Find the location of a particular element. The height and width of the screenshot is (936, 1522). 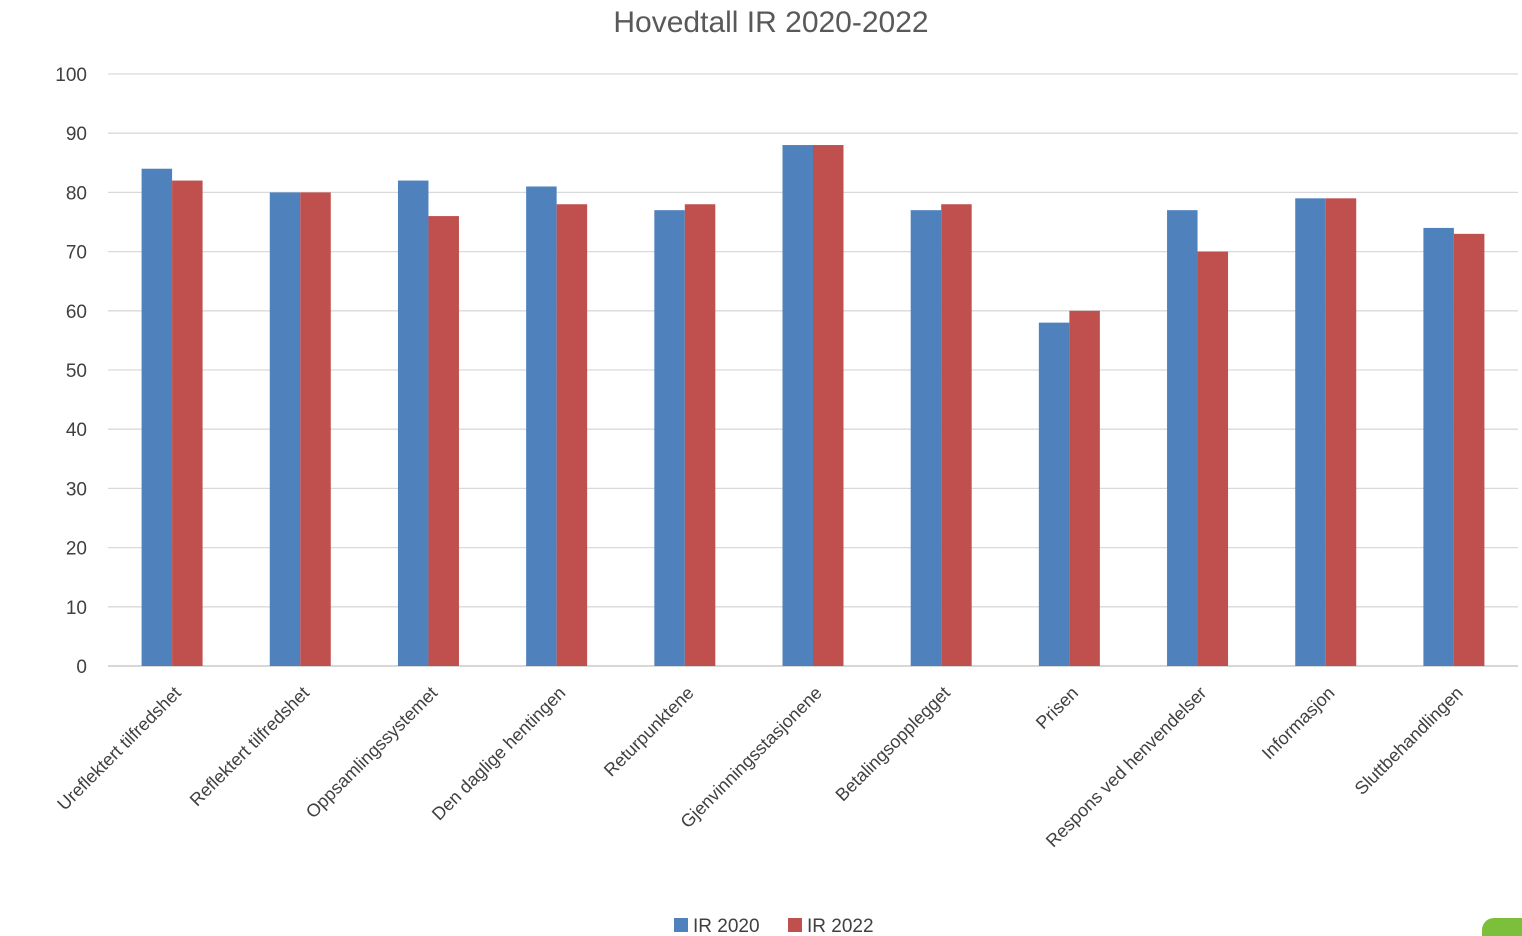

y-tick-label: 100 is located at coordinates (71, 75).